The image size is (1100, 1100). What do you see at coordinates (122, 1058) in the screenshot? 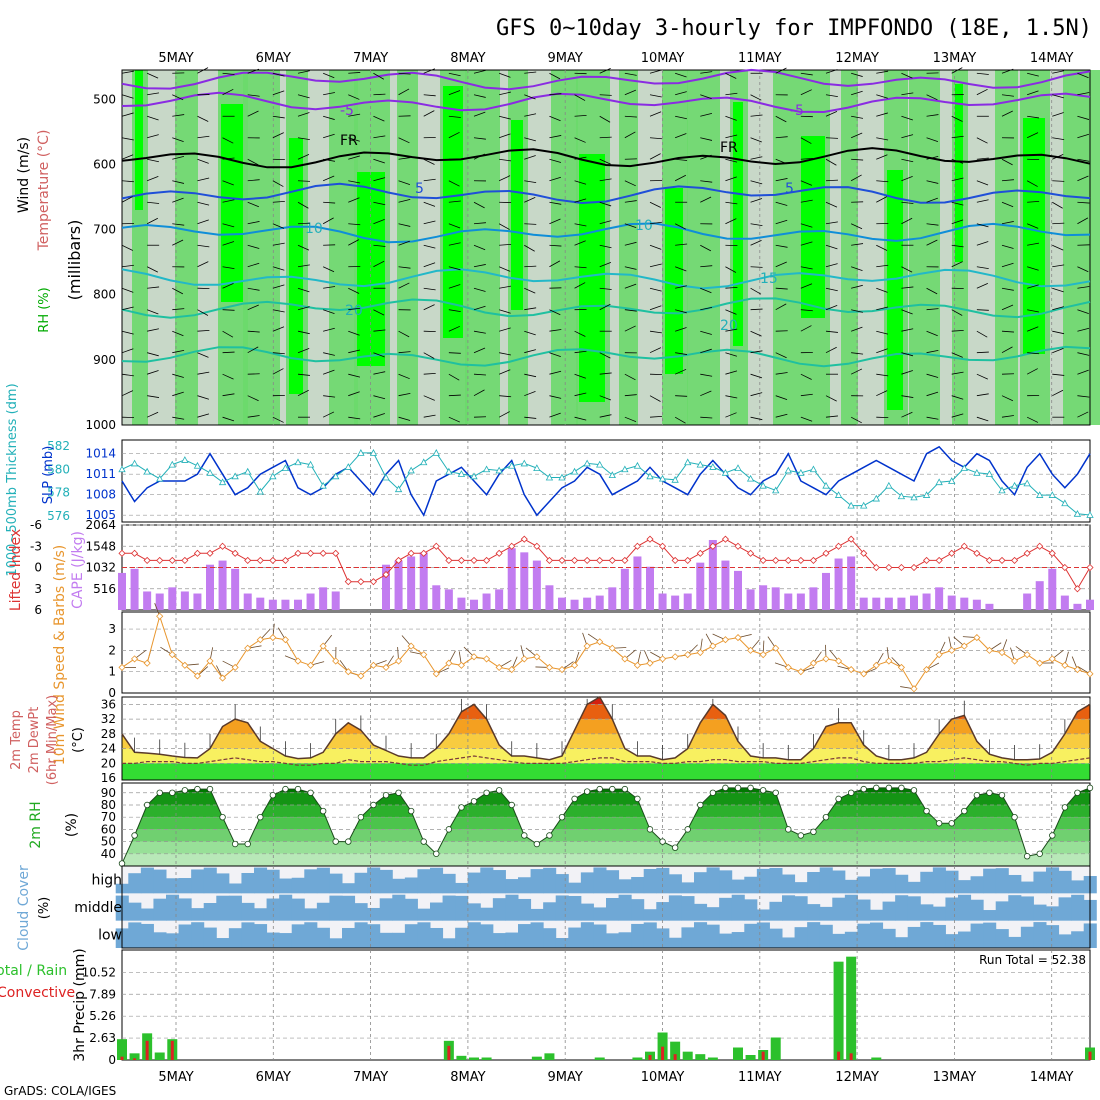
I see `precip-convective-bar` at bounding box center [122, 1058].